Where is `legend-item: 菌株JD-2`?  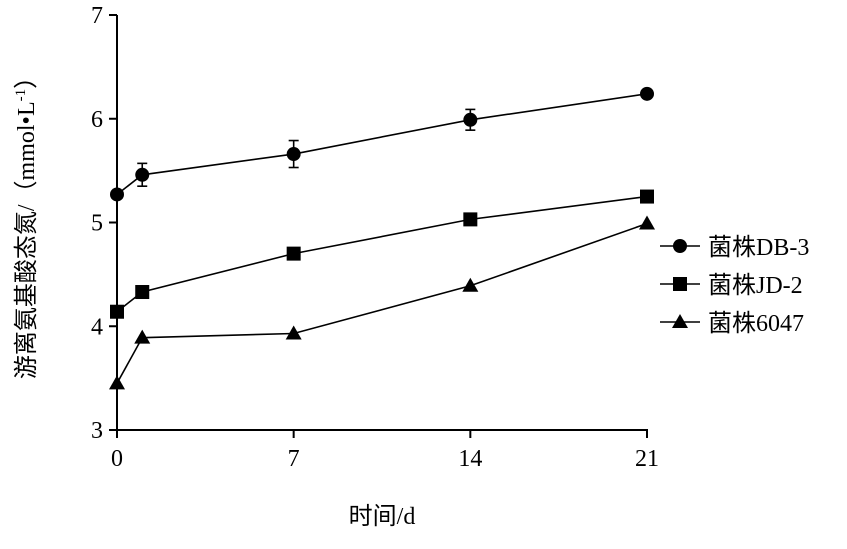
legend-item: 菌株JD-2 is located at coordinates (731, 285).